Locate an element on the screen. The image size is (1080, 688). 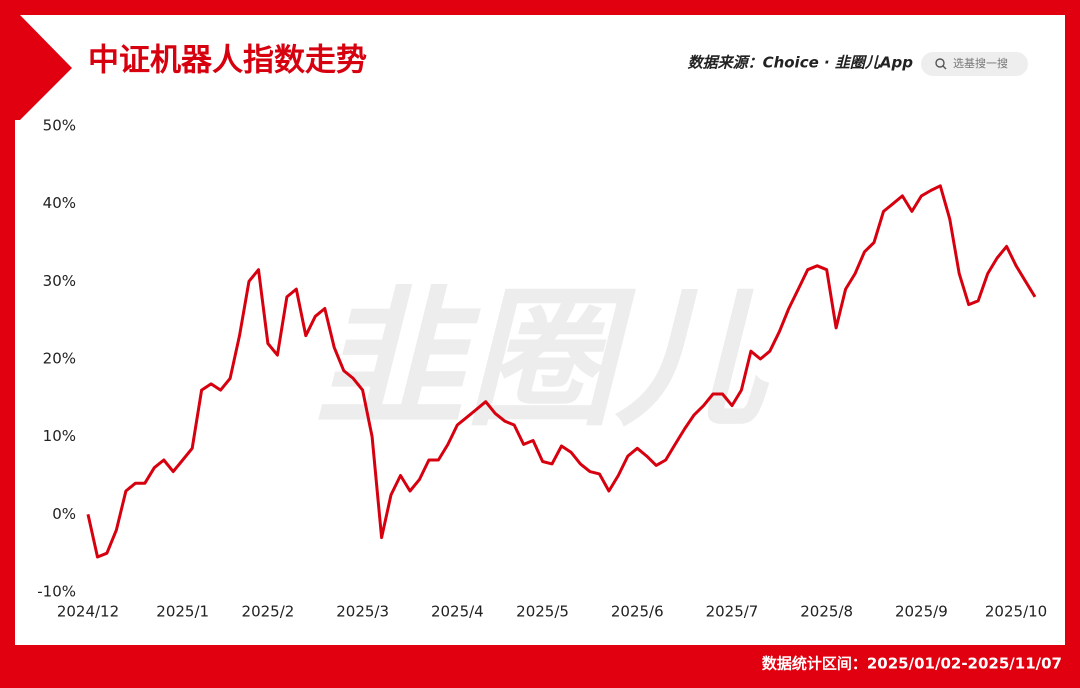
x-tick-label: 2025/5 is located at coordinates (542, 612).